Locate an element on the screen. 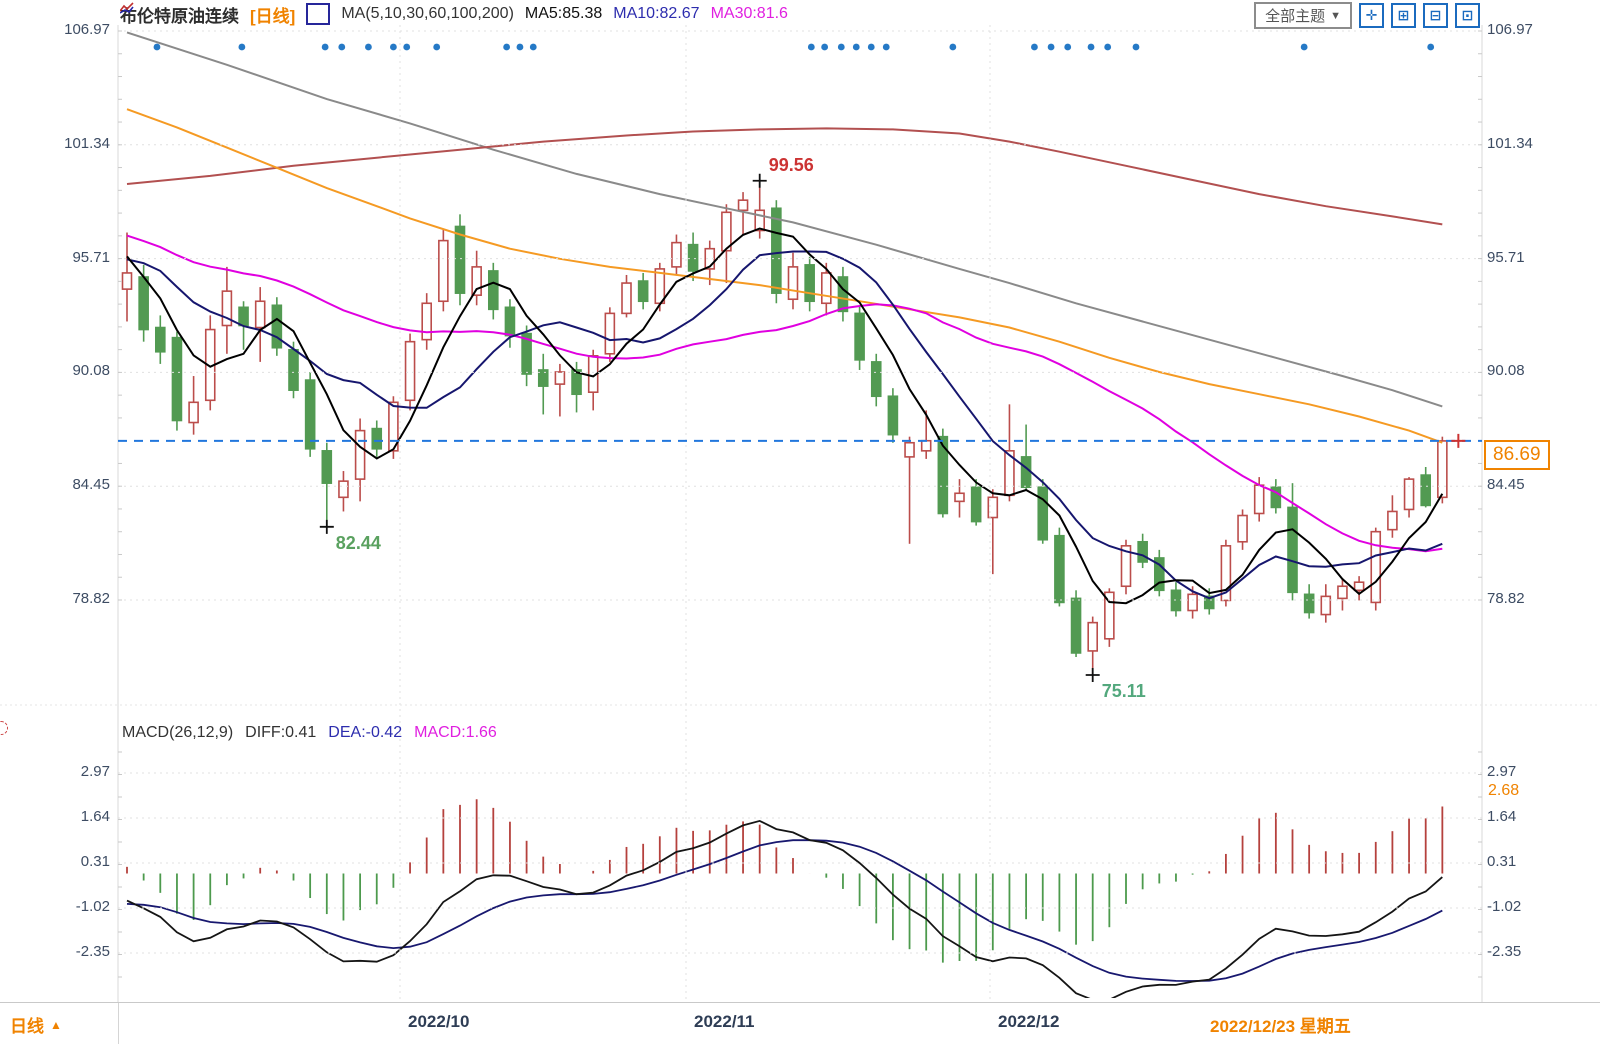 This screenshot has height=1044, width=1600. ma30-value: MA30:81.6 is located at coordinates (749, 13).